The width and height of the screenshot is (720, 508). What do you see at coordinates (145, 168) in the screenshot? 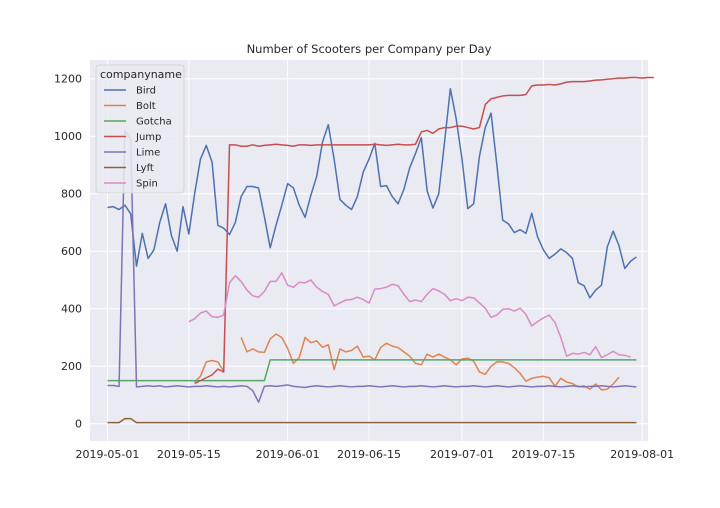
I see `legend-label-lyft: Lyft` at bounding box center [145, 168].